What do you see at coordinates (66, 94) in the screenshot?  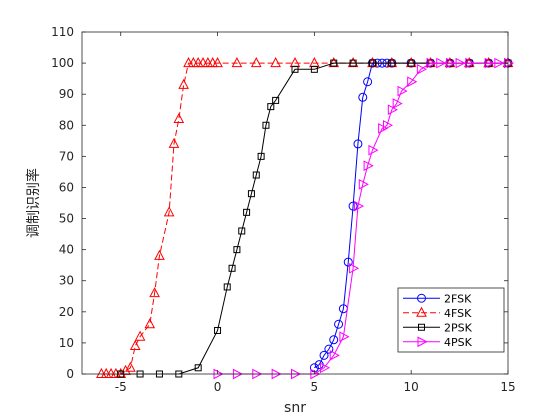 I see `y-tick-label: 90` at bounding box center [66, 94].